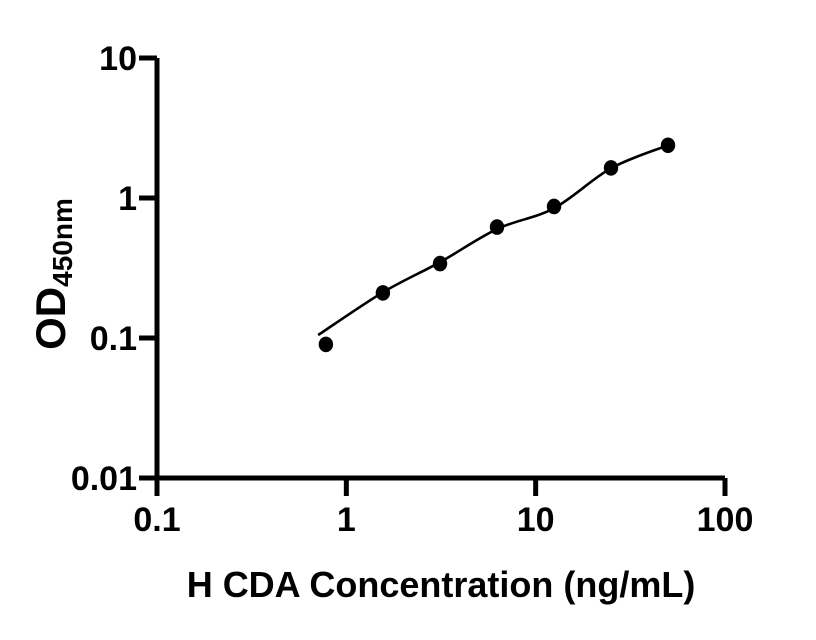 The image size is (816, 640). I want to click on y-tick-label: 10, so click(118, 59).